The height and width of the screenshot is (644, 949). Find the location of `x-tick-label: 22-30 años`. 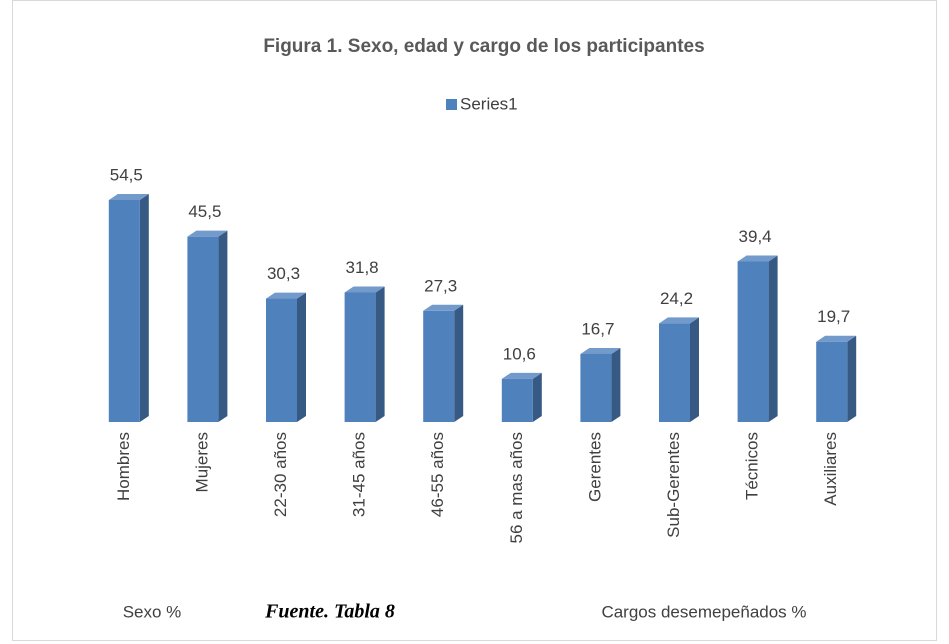

x-tick-label: 22-30 años is located at coordinates (280, 474).